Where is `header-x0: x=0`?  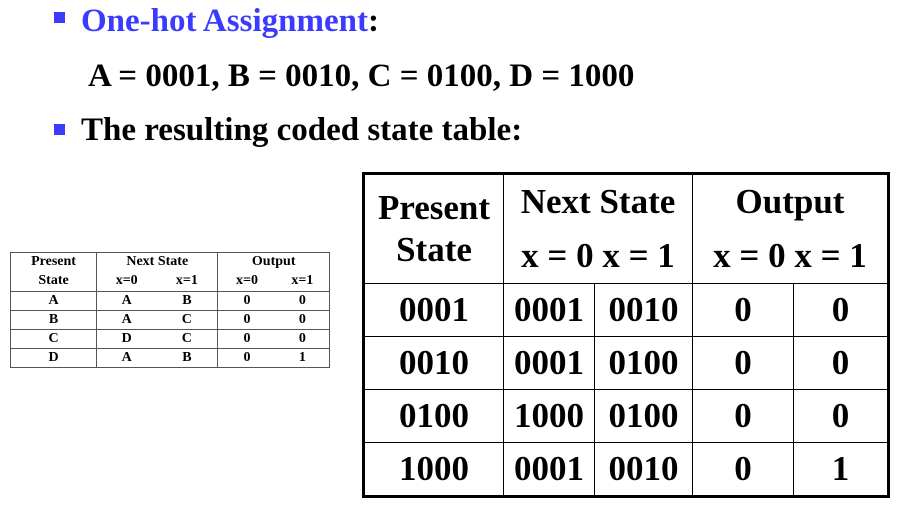
header-x0: x=0 is located at coordinates (126, 281).